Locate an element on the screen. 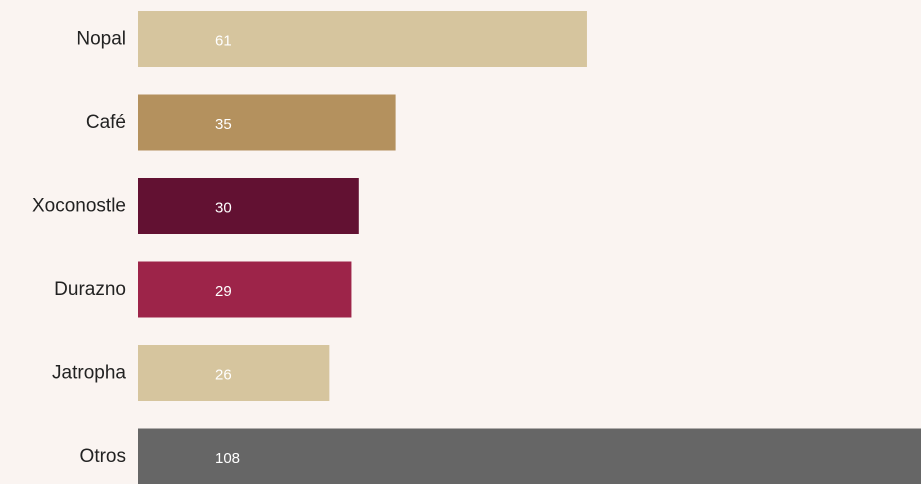 This screenshot has width=921, height=484. value-label-jatropha: 26 is located at coordinates (223, 375).